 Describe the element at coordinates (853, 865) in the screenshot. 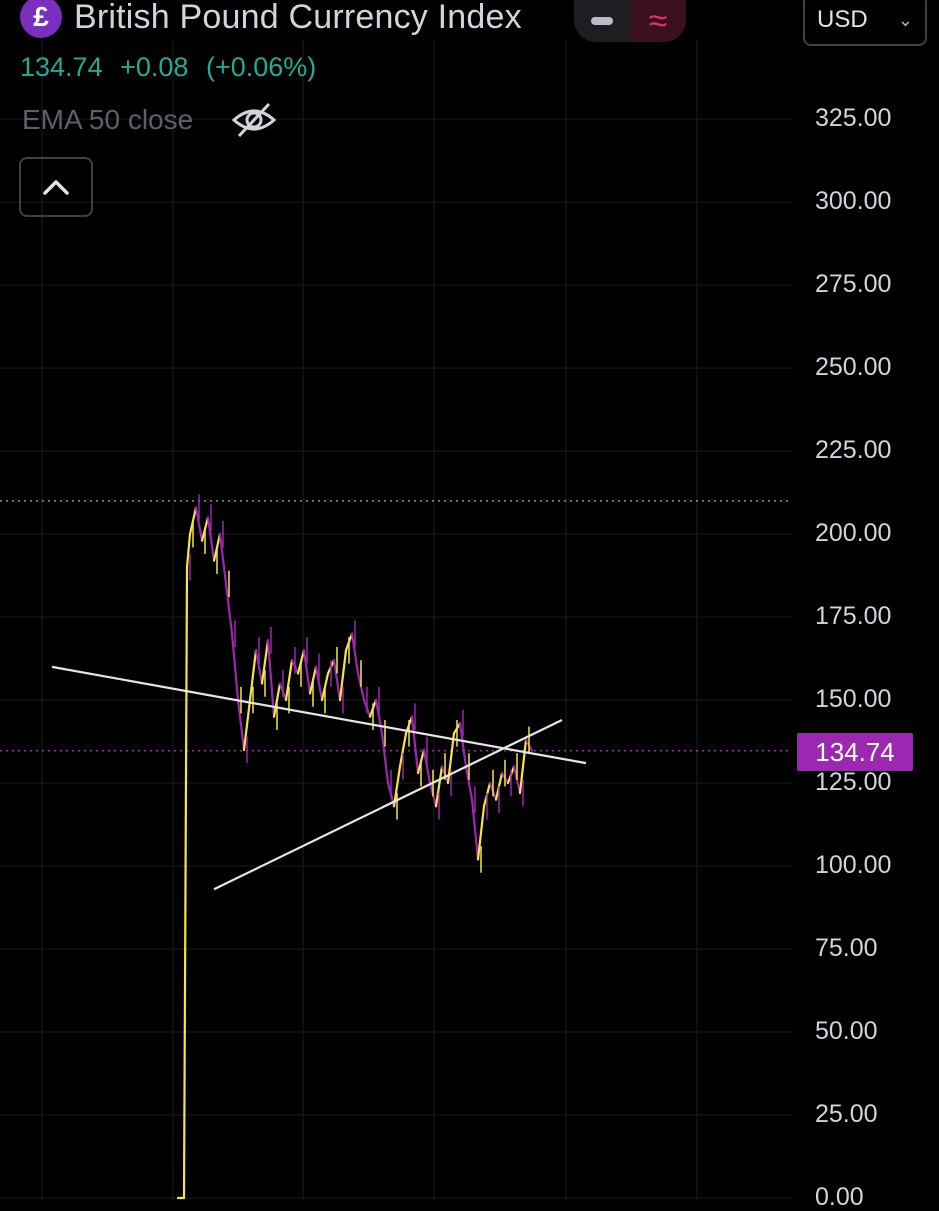

I see `axis-tick-label: 100.00` at that location.